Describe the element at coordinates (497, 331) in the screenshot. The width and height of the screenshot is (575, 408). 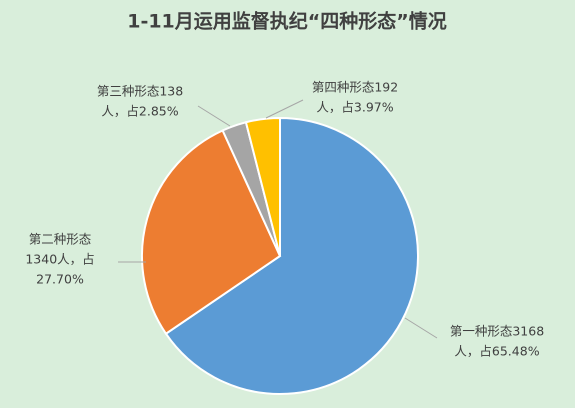
I see `data-label: 第一种形态3168` at that location.